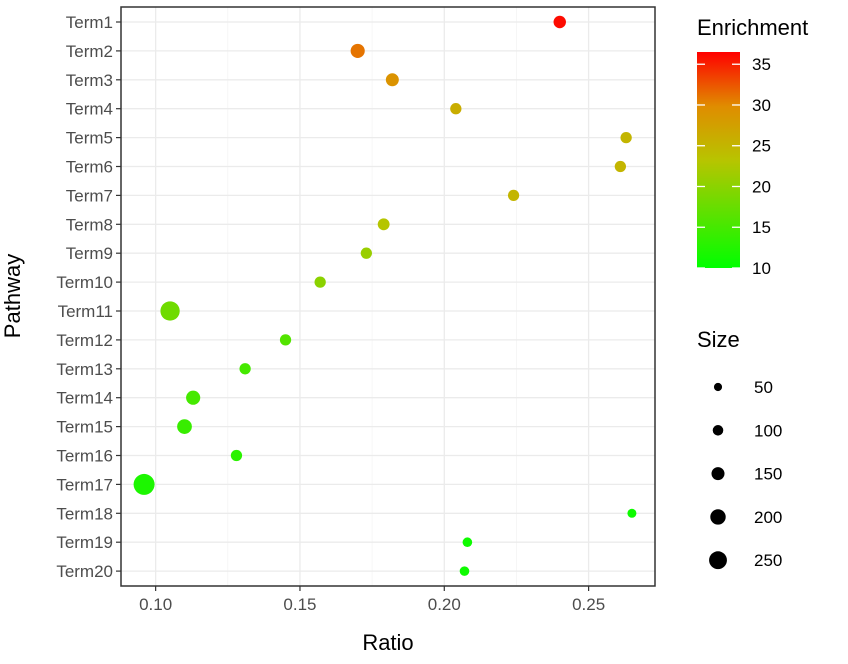 This screenshot has height=664, width=848. I want to click on colorbar-tick-label: 15, so click(761, 227).